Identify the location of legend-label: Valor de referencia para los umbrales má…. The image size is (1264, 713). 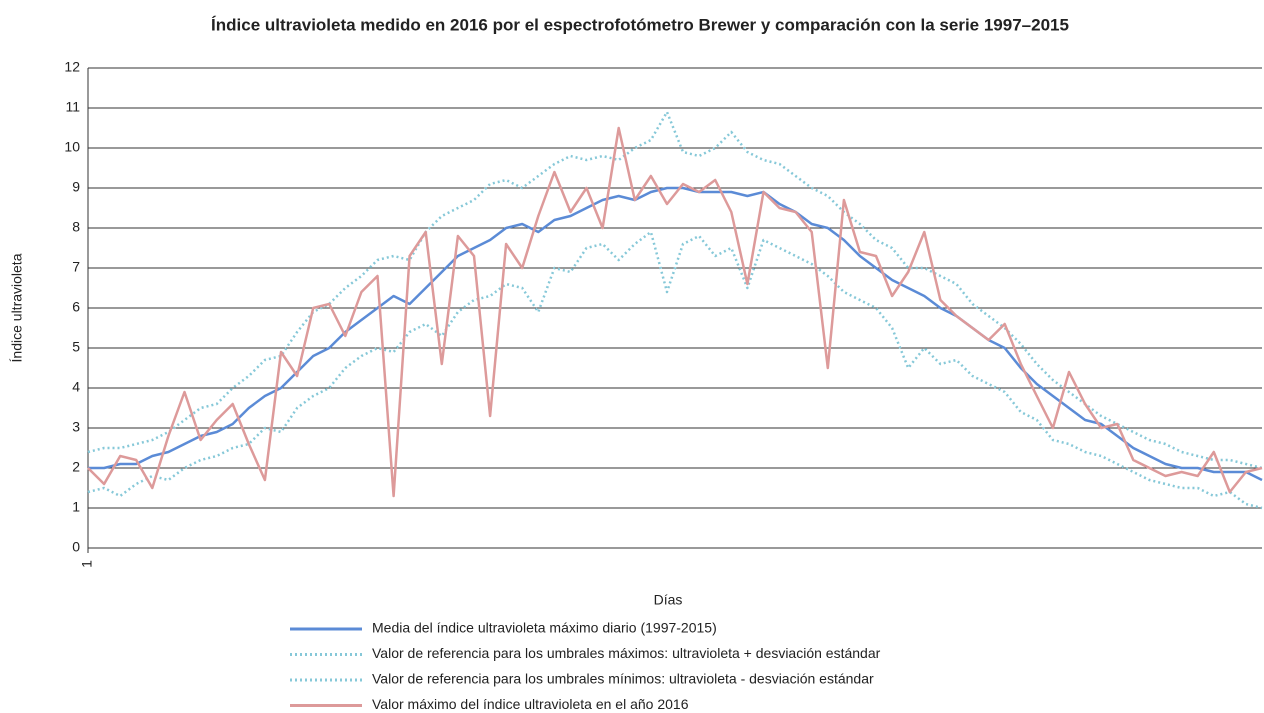
(626, 653).